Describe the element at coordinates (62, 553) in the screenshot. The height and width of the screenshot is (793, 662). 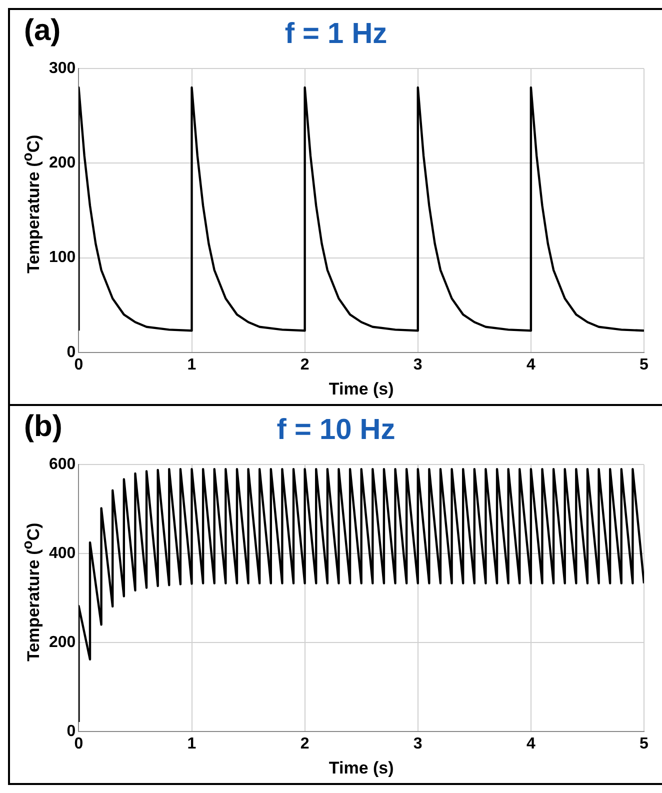
I see `y-tick-label: 400` at that location.